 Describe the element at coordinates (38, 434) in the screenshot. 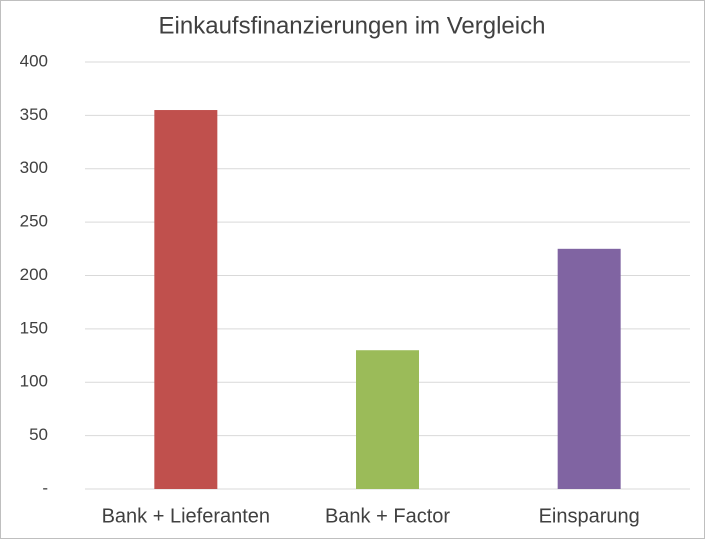

I see `y-tick-label: 50` at that location.